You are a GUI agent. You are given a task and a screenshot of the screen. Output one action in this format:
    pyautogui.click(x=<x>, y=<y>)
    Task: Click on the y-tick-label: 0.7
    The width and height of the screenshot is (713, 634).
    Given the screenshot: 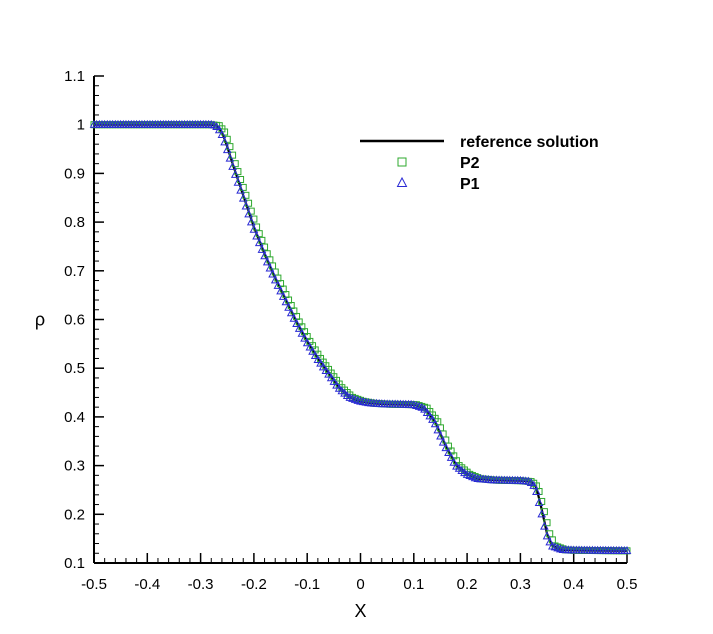 What is the action you would take?
    pyautogui.click(x=74, y=271)
    